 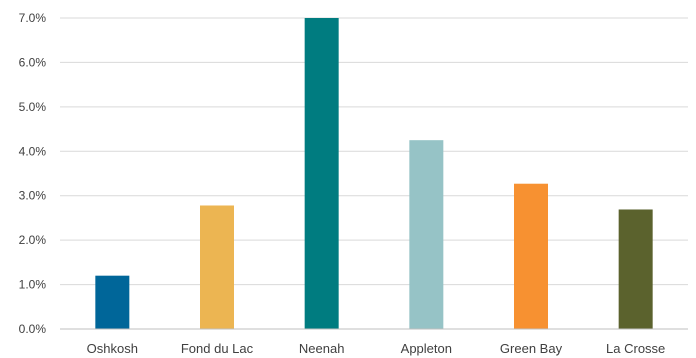 I want to click on bar-fond-du-lac, so click(x=217, y=267).